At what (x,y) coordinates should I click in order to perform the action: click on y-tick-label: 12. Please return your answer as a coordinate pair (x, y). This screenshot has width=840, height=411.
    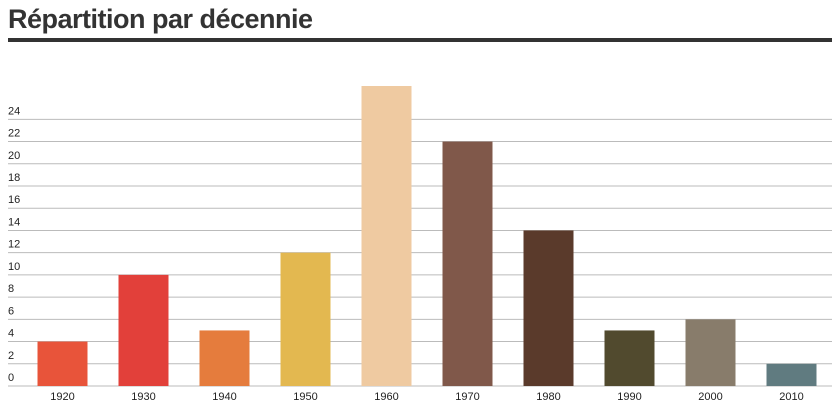
    Looking at the image, I should click on (14, 245).